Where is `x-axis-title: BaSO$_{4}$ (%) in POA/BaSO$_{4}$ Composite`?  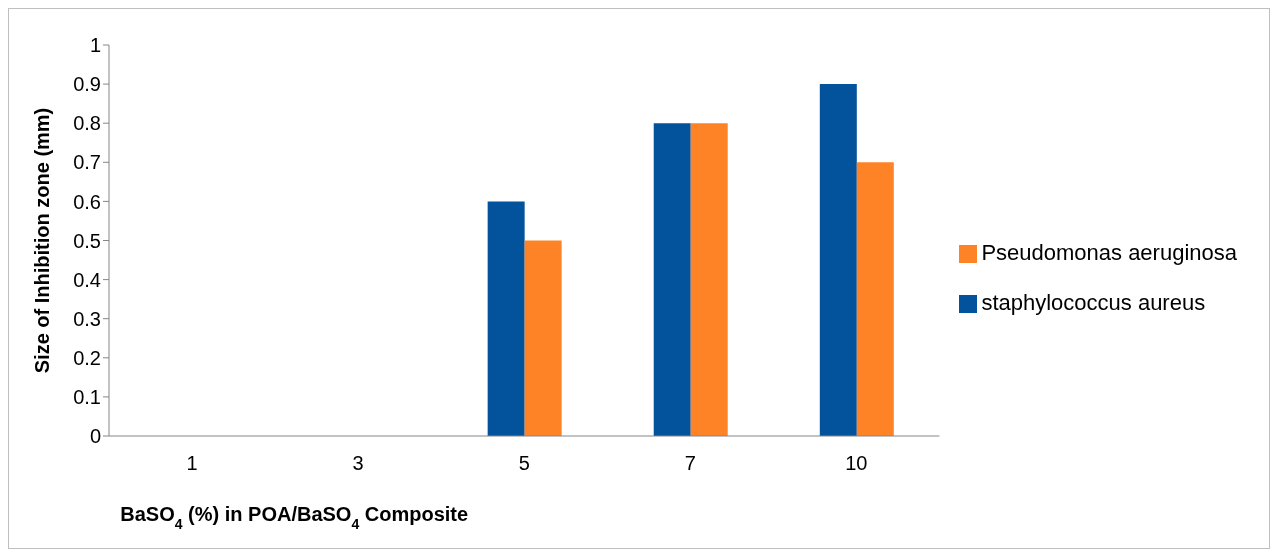
x-axis-title: BaSO$_{4}$ (%) in POA/BaSO$_{4}$ Composite is located at coordinates (294, 517).